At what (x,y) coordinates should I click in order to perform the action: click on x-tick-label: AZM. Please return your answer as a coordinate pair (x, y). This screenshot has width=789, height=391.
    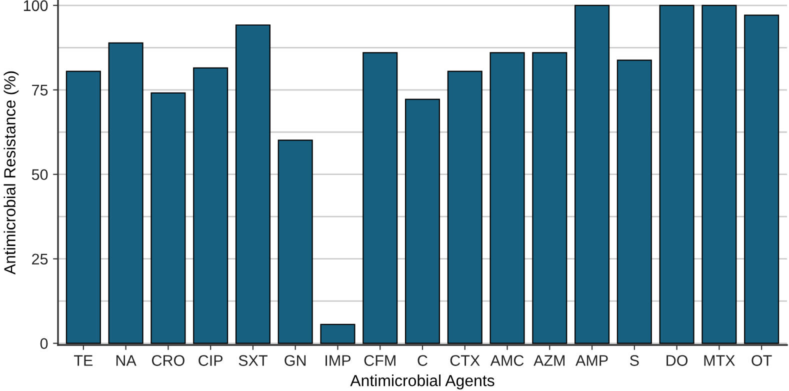
    Looking at the image, I should click on (549, 360).